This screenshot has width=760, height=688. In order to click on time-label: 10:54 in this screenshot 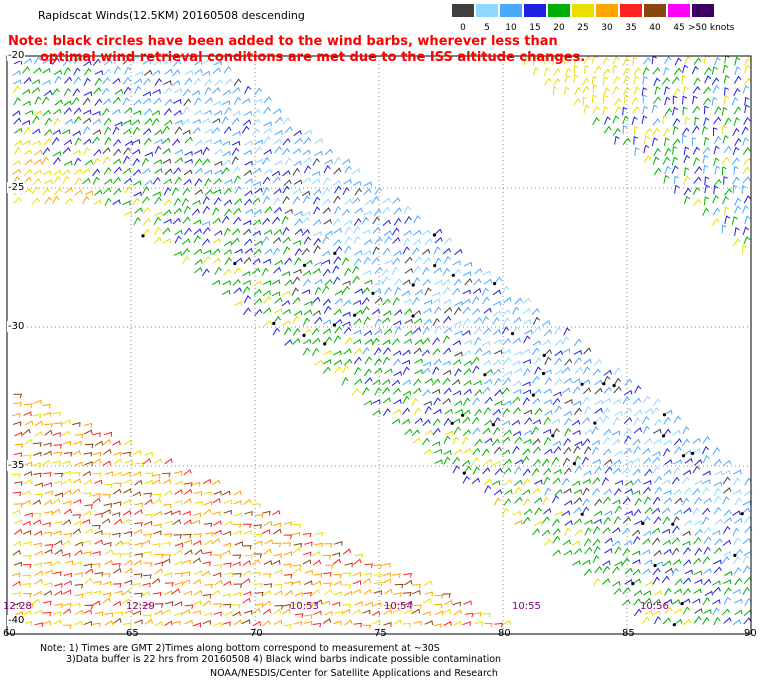, I will do `click(398, 606)`.